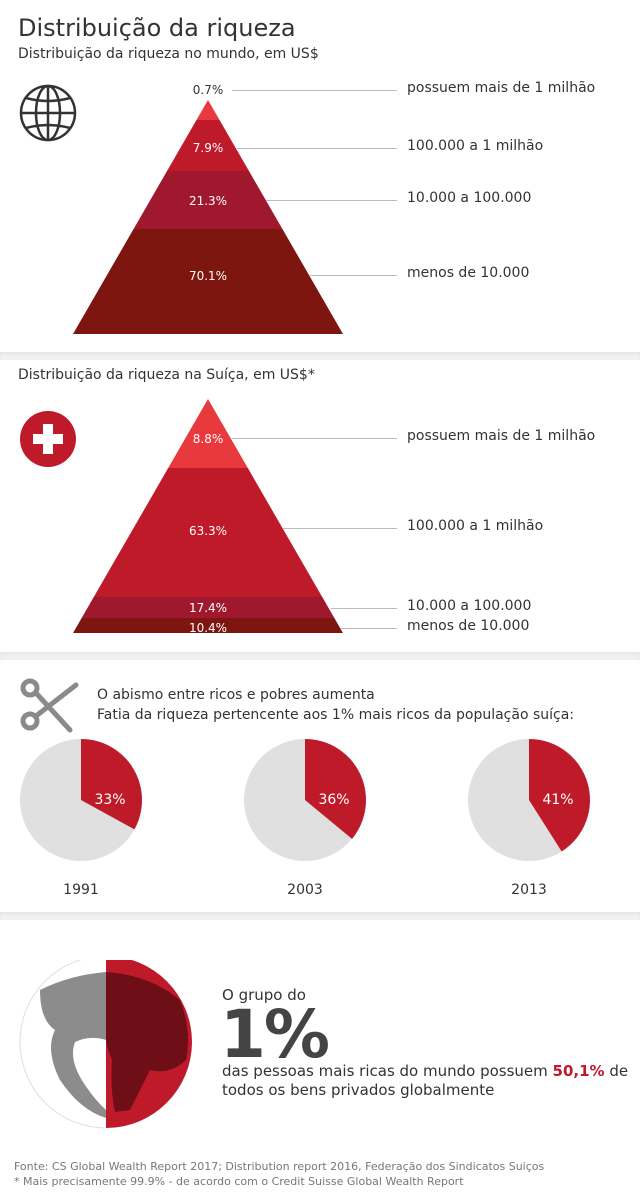 This screenshot has width=640, height=1200. What do you see at coordinates (208, 110) in the screenshot?
I see `pyramid-band` at bounding box center [208, 110].